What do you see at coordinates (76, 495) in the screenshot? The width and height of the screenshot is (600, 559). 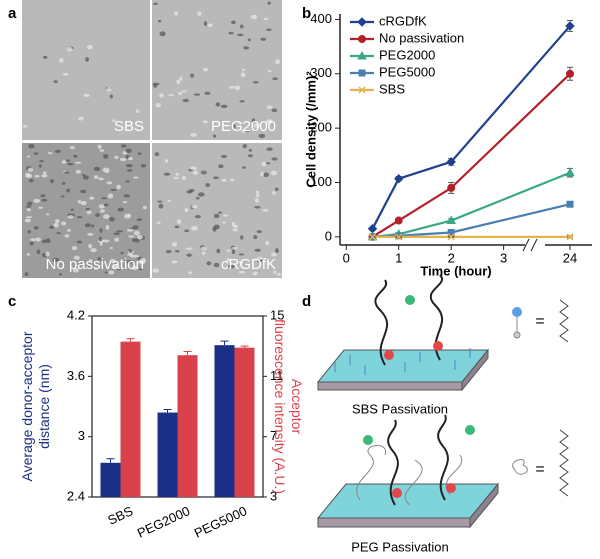 I see `y-tick-label: 2.4` at bounding box center [76, 495].